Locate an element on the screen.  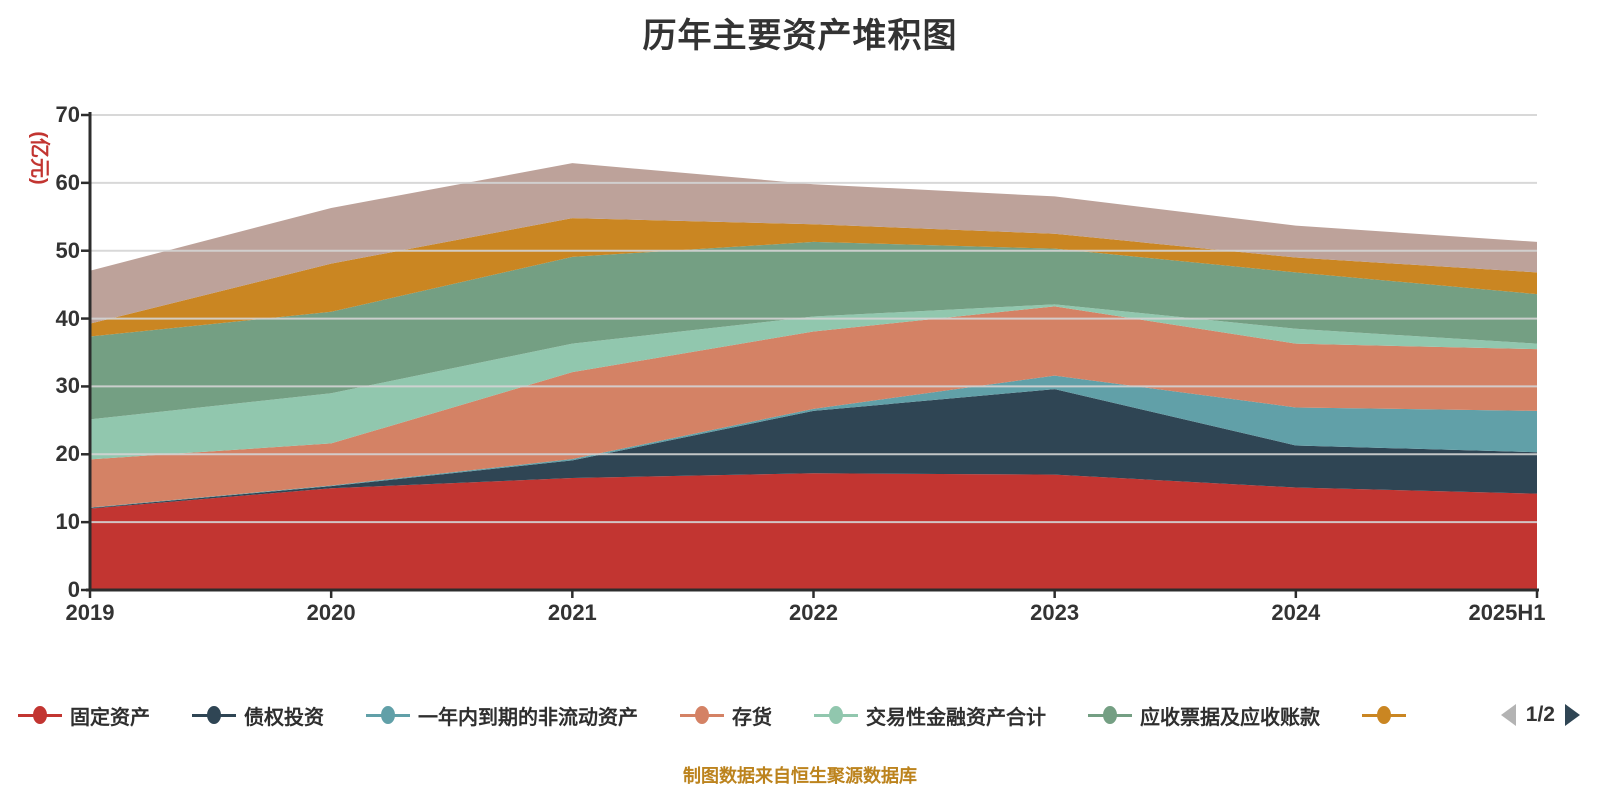
legend-label: 债权投资 is located at coordinates (284, 717).